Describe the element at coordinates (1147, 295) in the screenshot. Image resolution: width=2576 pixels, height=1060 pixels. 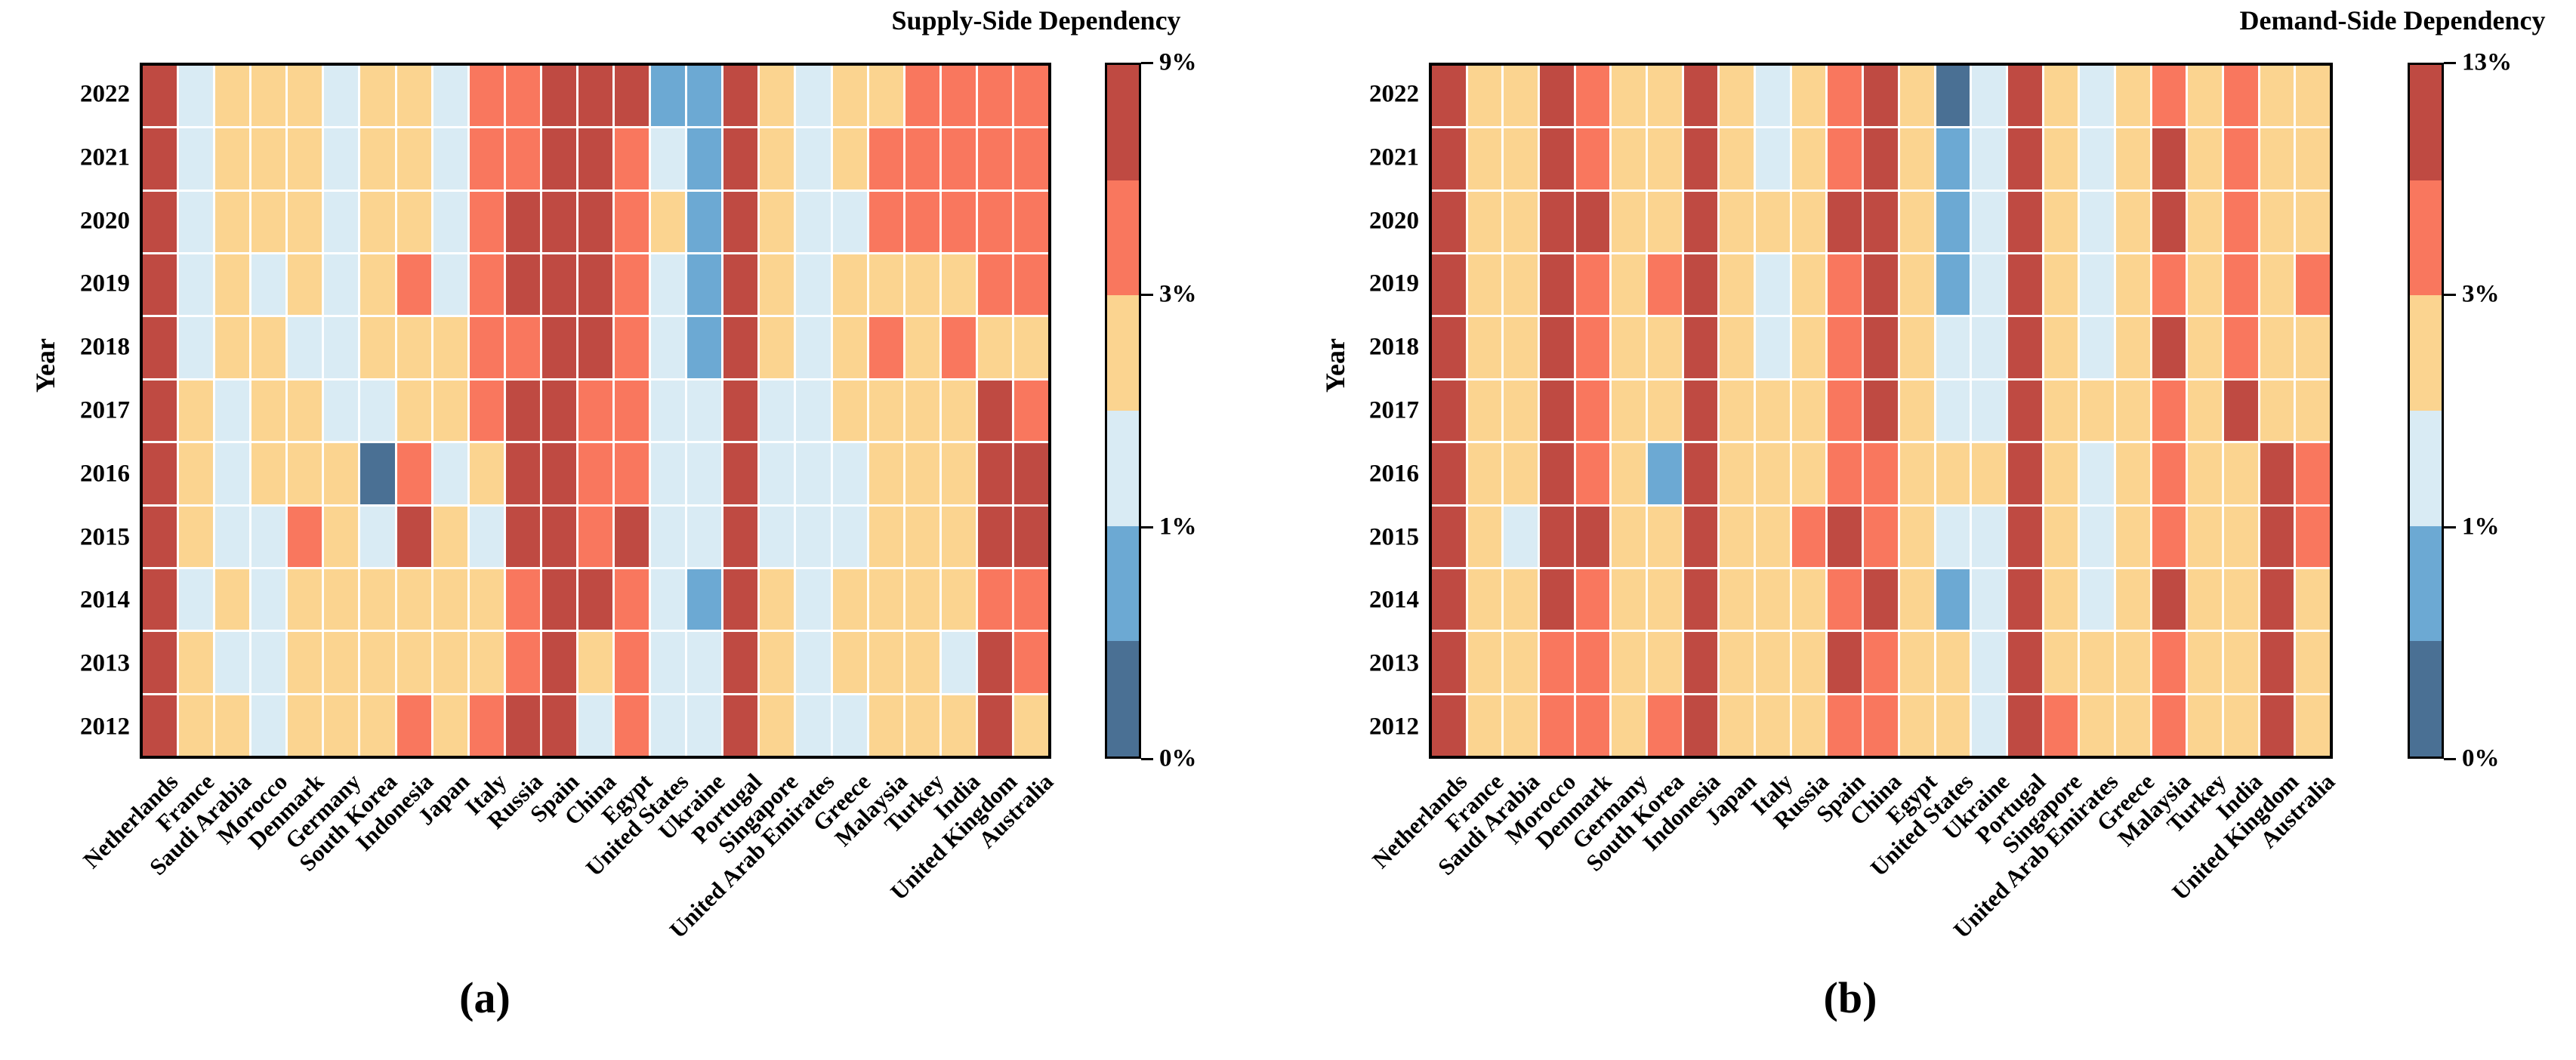
I see `colorbar-tick` at that location.